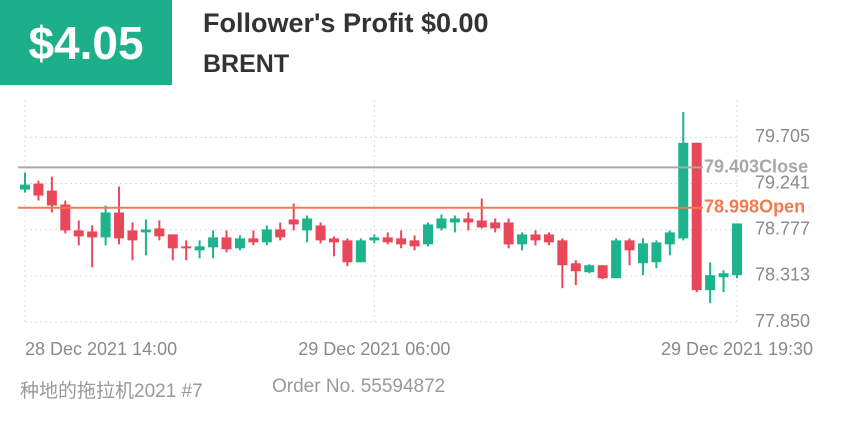 This screenshot has height=422, width=844. What do you see at coordinates (731, 206) in the screenshot?
I see `reference-value: 78.998` at bounding box center [731, 206].